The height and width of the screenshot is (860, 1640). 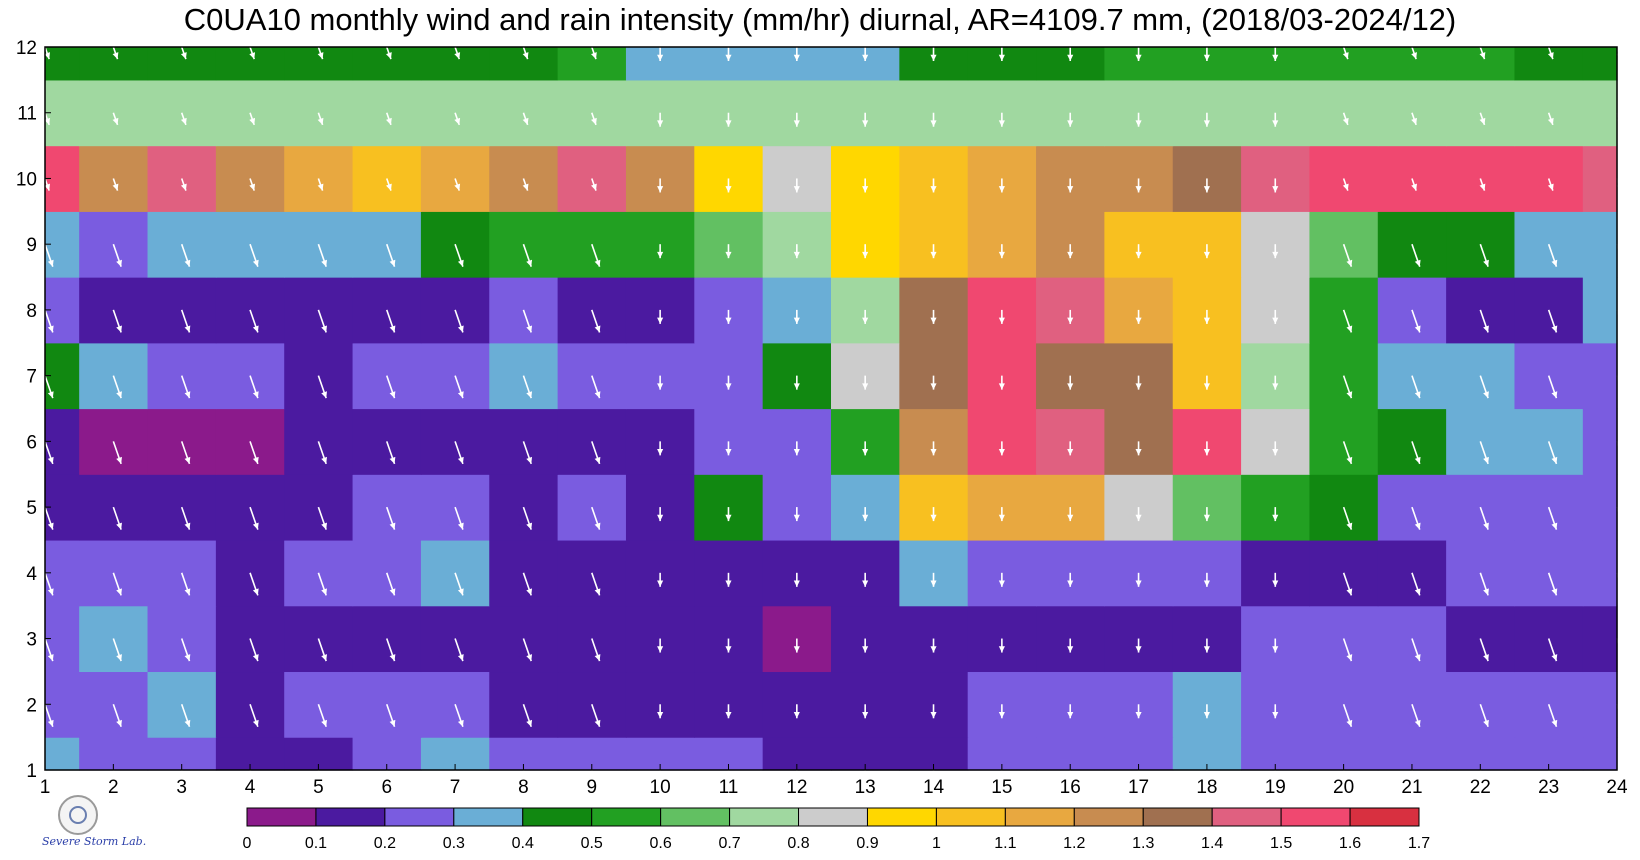 What do you see at coordinates (660, 787) in the screenshot?
I see `x-tick-label: 10` at bounding box center [660, 787].